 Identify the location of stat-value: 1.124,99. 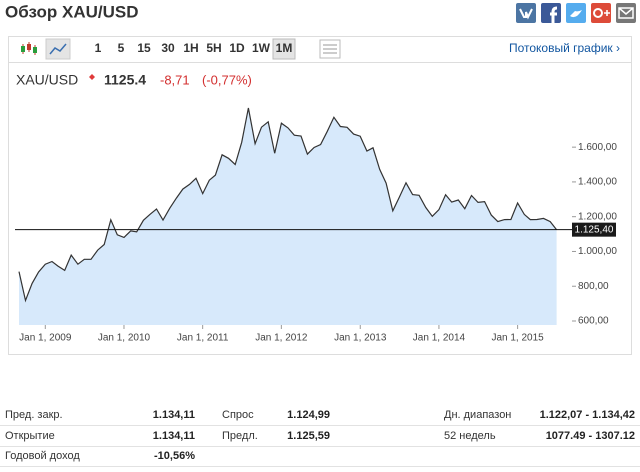
(308, 415).